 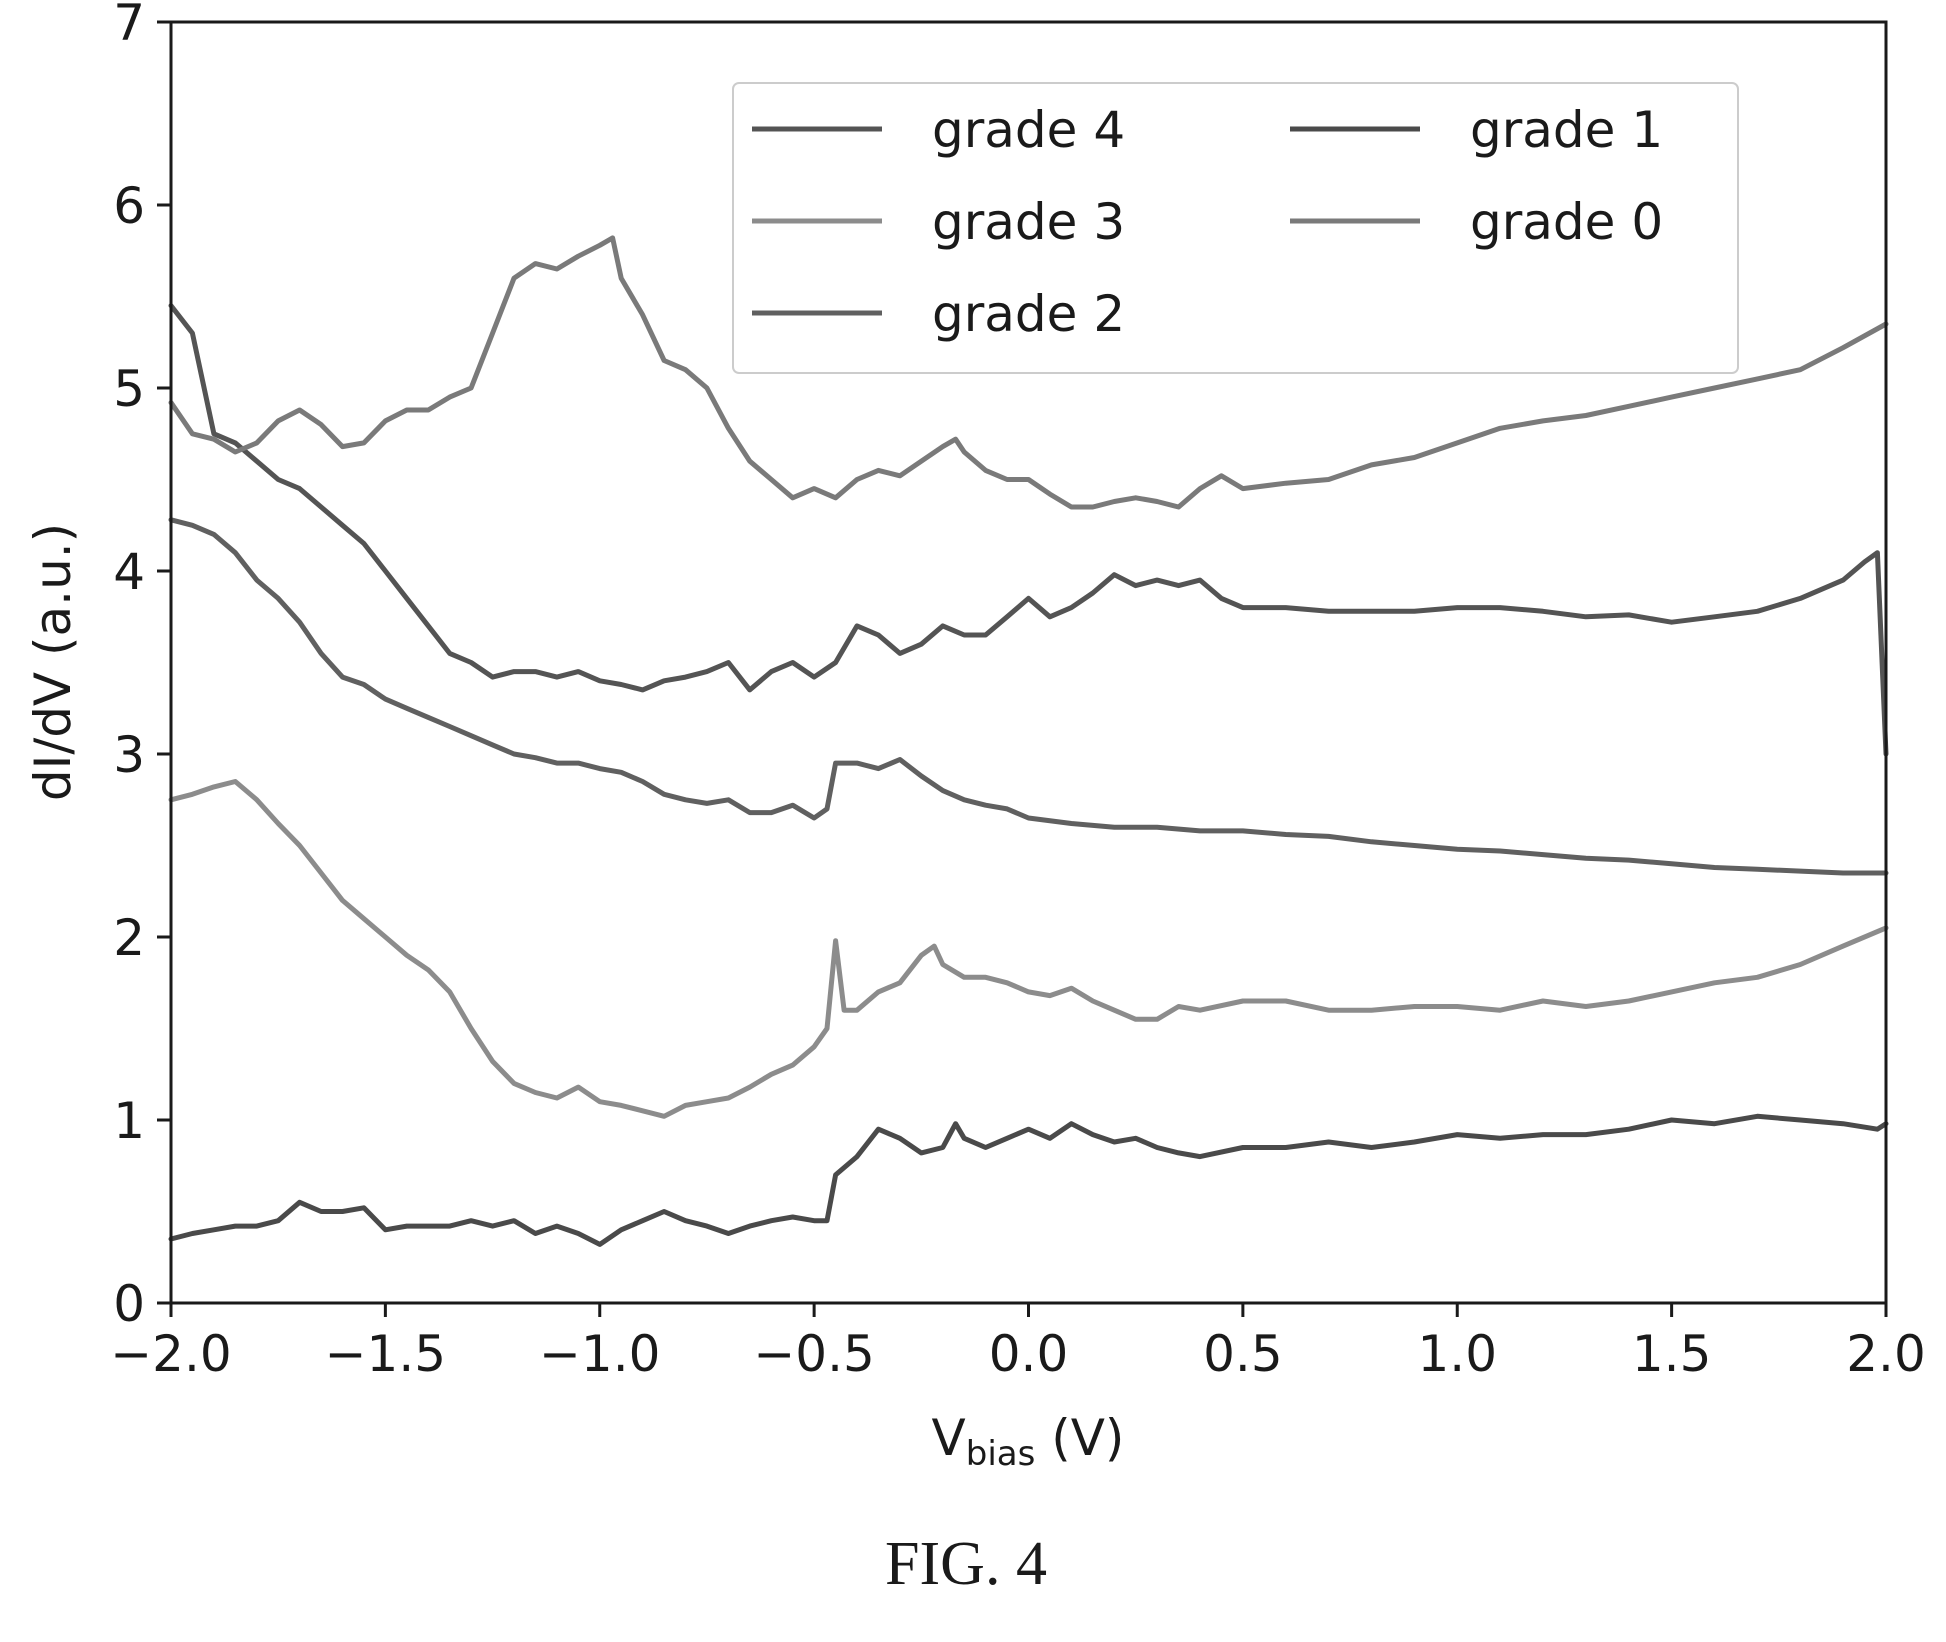 What do you see at coordinates (1886, 1354) in the screenshot?
I see `x-tick-label: 2.0` at bounding box center [1886, 1354].